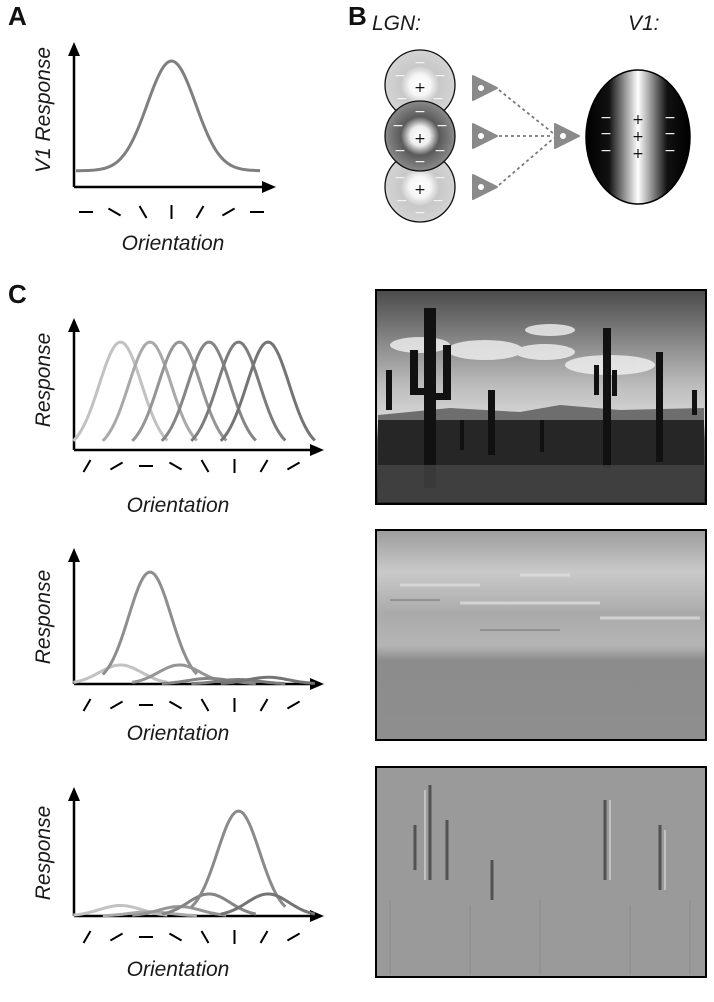  Describe the element at coordinates (43, 853) in the screenshot. I see `panel-c3-ylabel: Response` at that location.